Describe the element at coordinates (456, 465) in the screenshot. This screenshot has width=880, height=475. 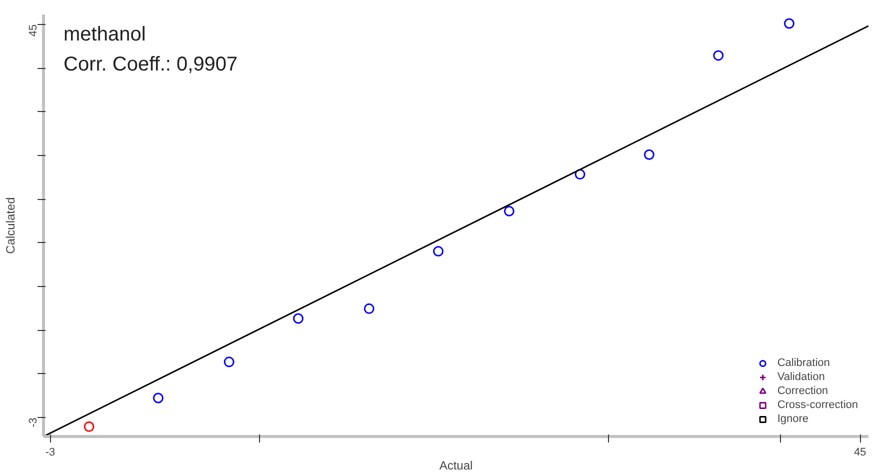
I see `x-axis-title: Actual` at that location.